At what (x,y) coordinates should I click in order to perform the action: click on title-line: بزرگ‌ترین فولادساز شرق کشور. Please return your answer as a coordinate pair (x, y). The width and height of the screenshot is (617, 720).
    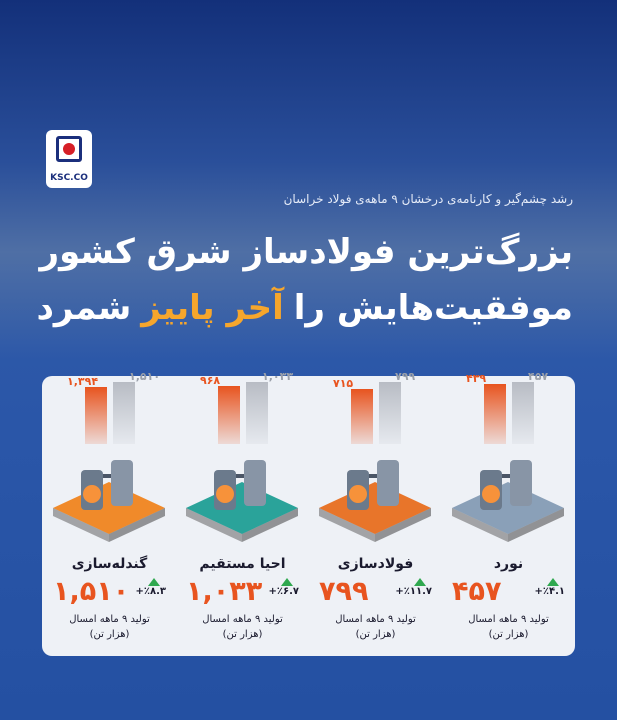
    Looking at the image, I should click on (306, 252).